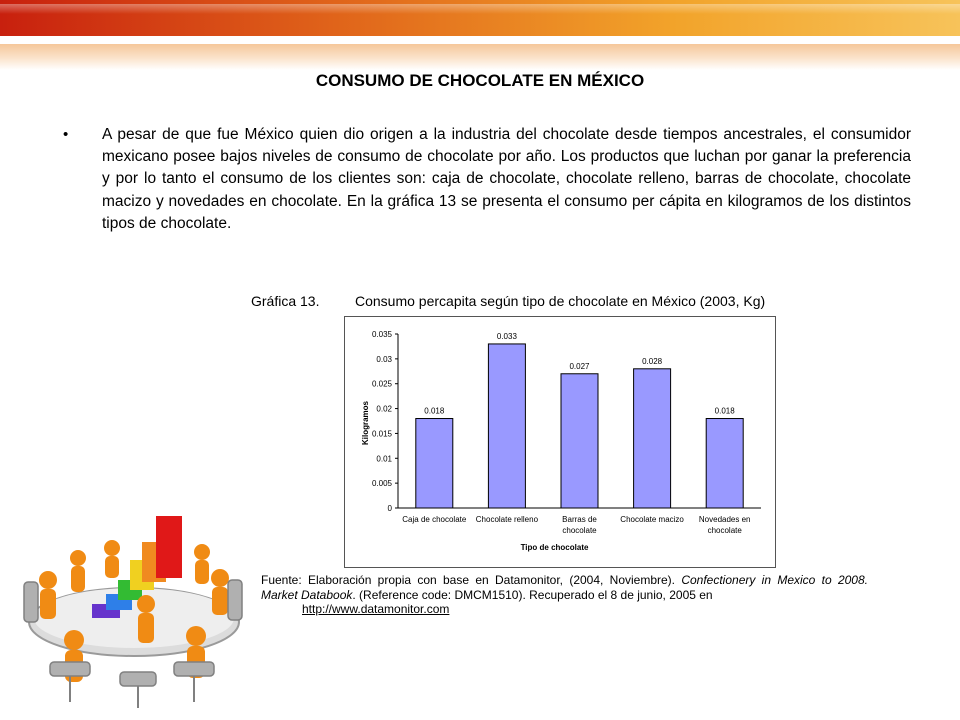 Image resolution: width=960 pixels, height=720 pixels. I want to click on y-tick-label: 0.02, so click(384, 409).